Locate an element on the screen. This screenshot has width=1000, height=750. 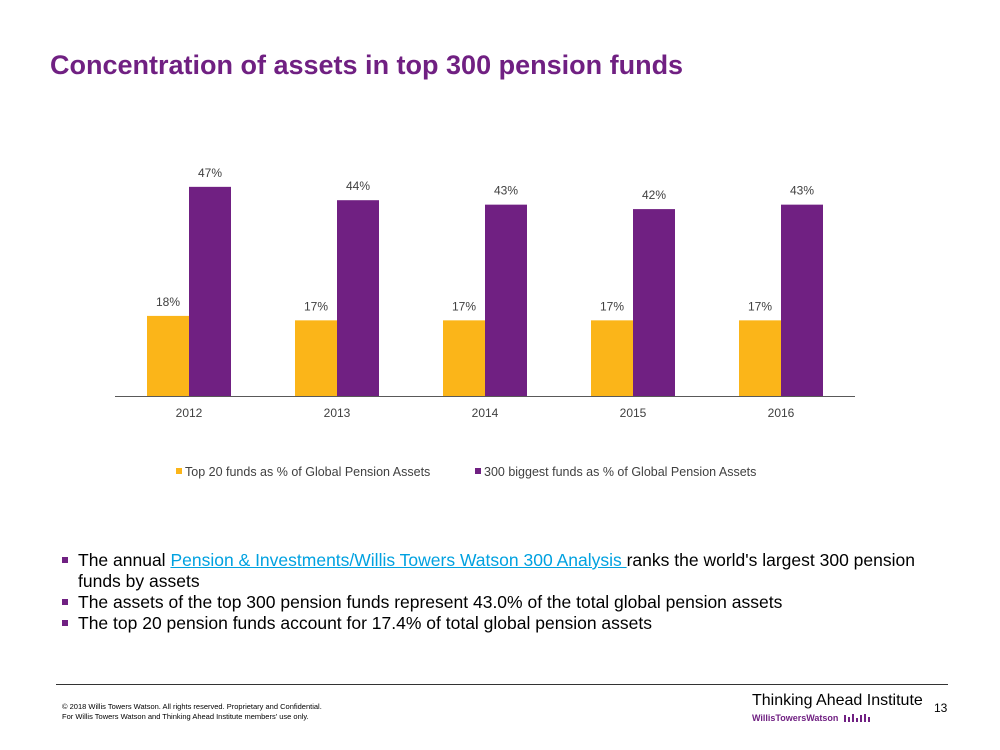
bar-top300-2015 is located at coordinates (654, 302).